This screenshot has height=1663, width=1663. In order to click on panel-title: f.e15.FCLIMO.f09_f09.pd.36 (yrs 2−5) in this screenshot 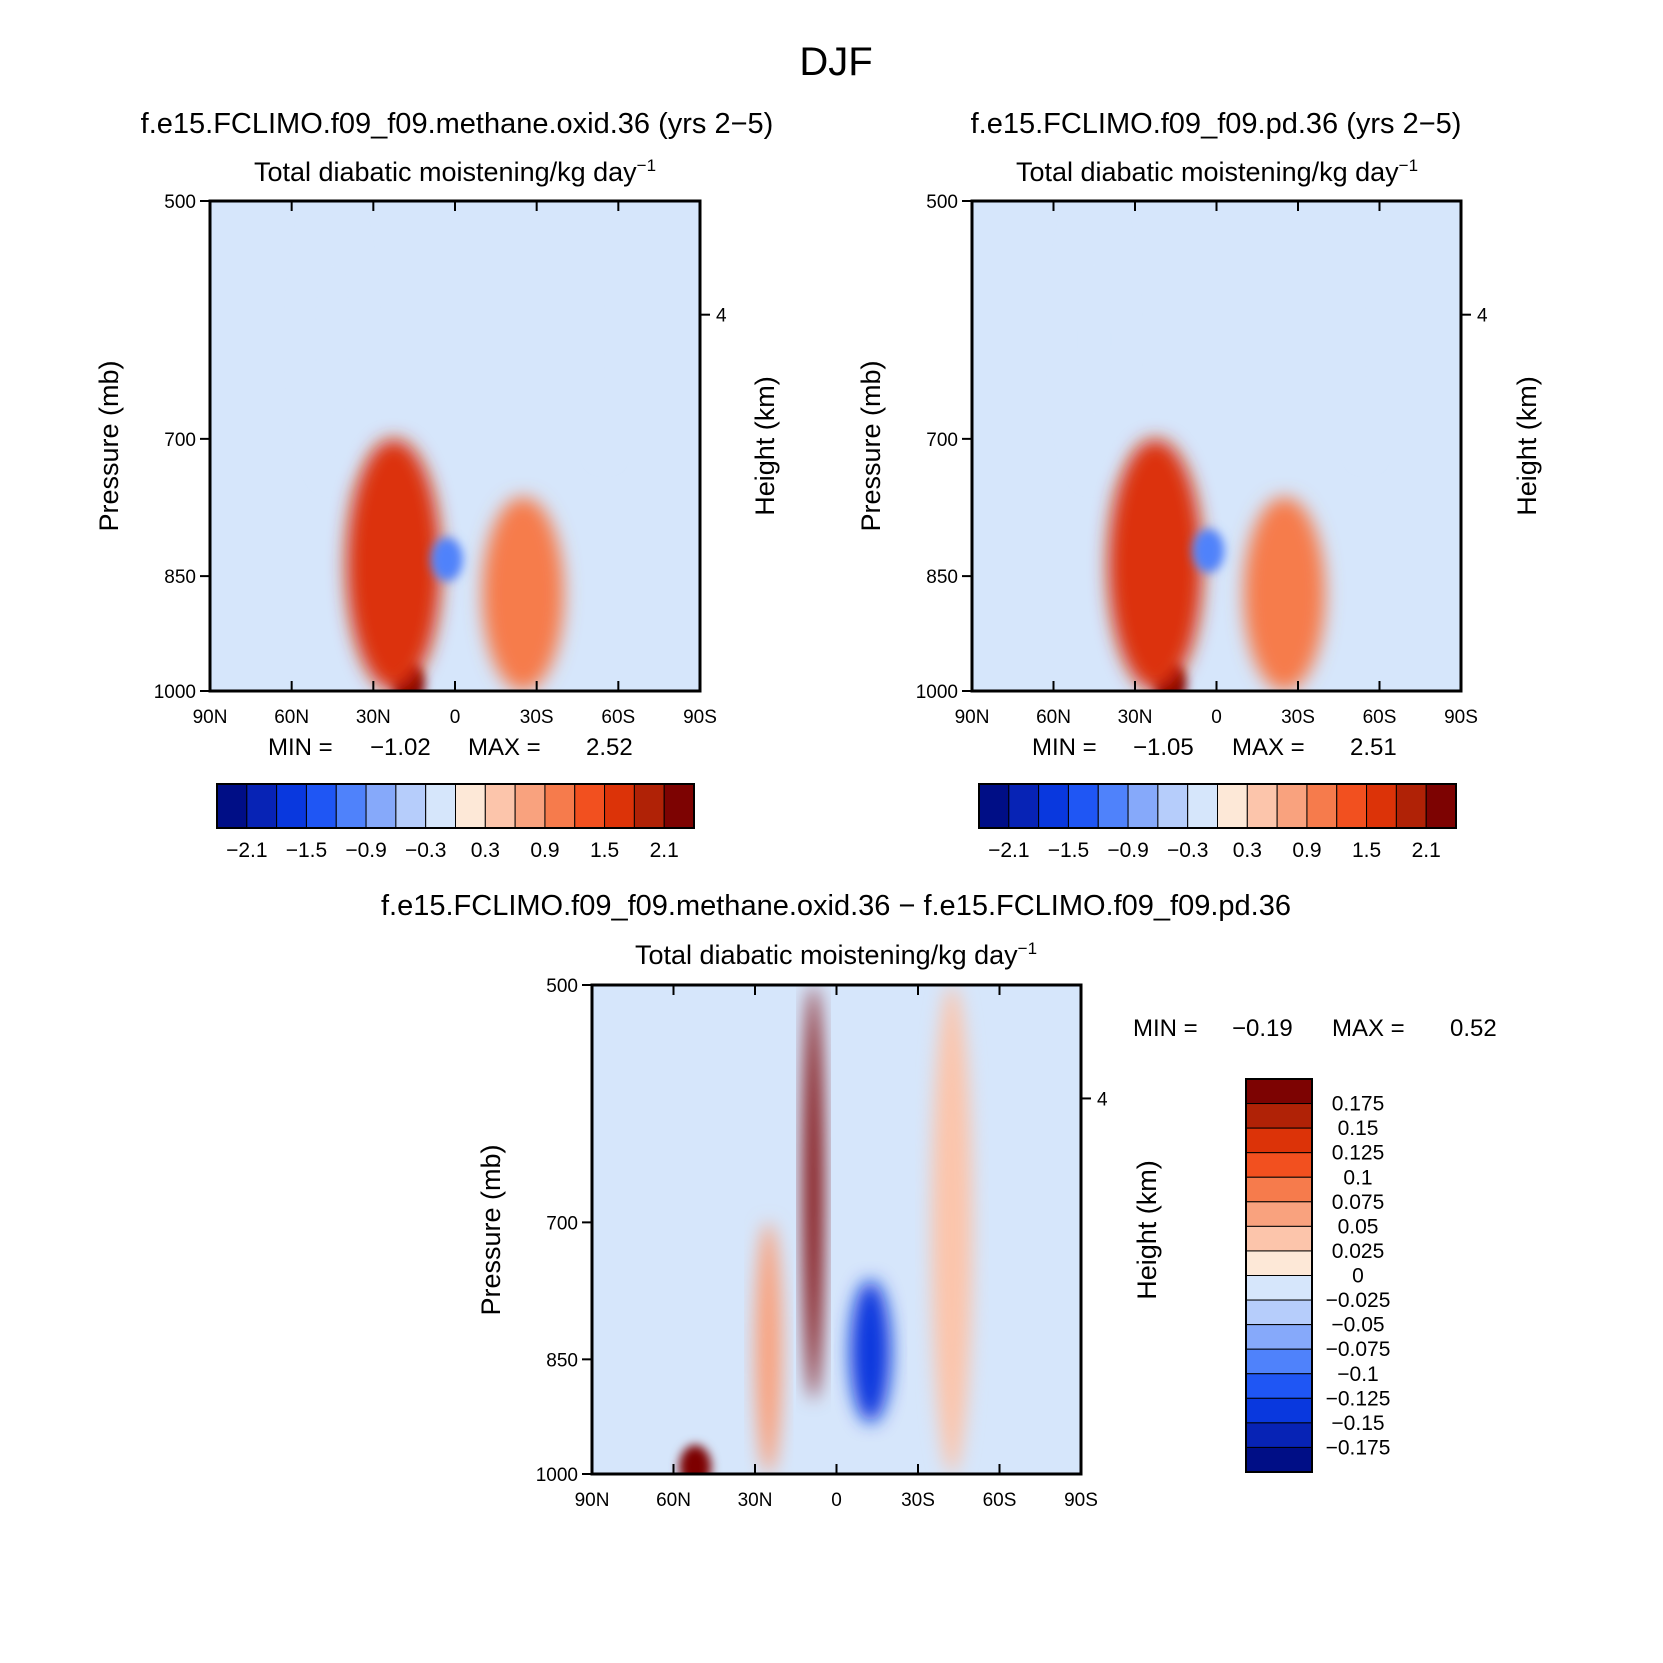, I will do `click(1216, 124)`.